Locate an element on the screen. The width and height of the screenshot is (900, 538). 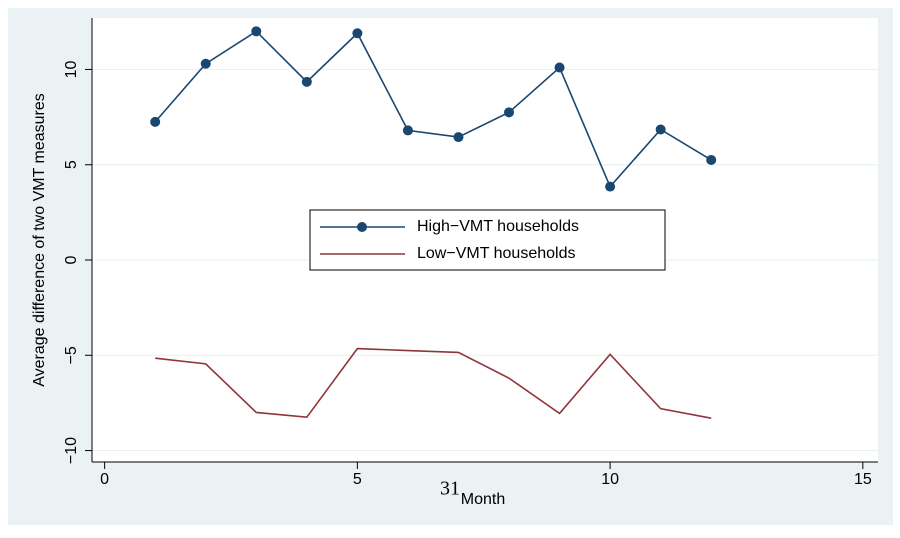
legend-box is located at coordinates (487, 240).